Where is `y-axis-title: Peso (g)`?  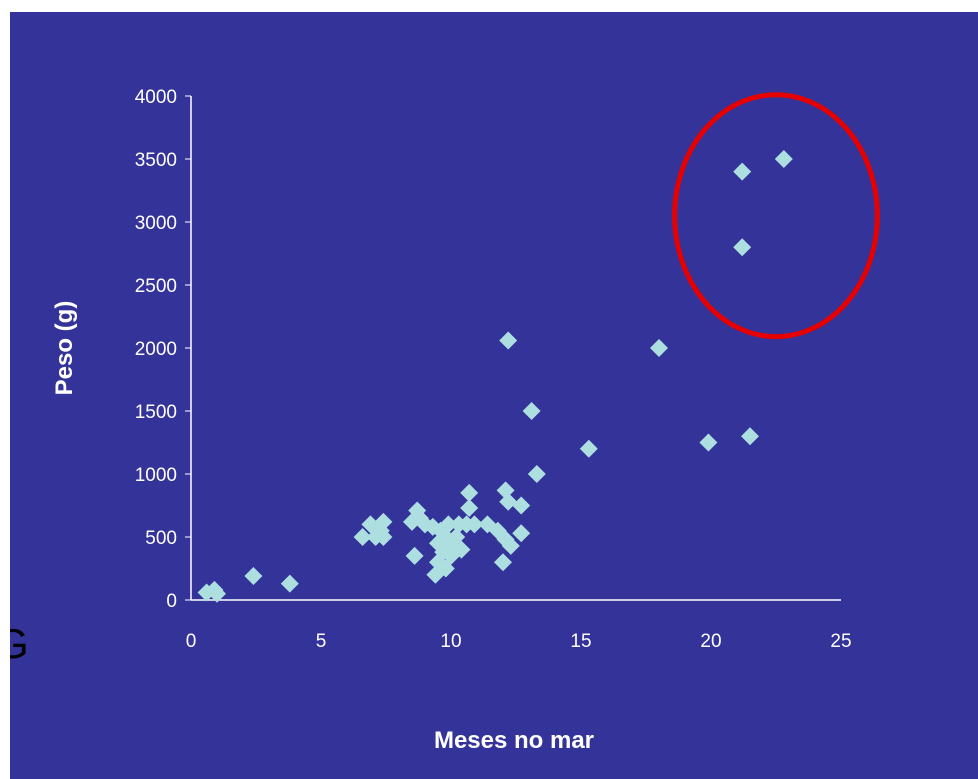
y-axis-title: Peso (g) is located at coordinates (64, 348).